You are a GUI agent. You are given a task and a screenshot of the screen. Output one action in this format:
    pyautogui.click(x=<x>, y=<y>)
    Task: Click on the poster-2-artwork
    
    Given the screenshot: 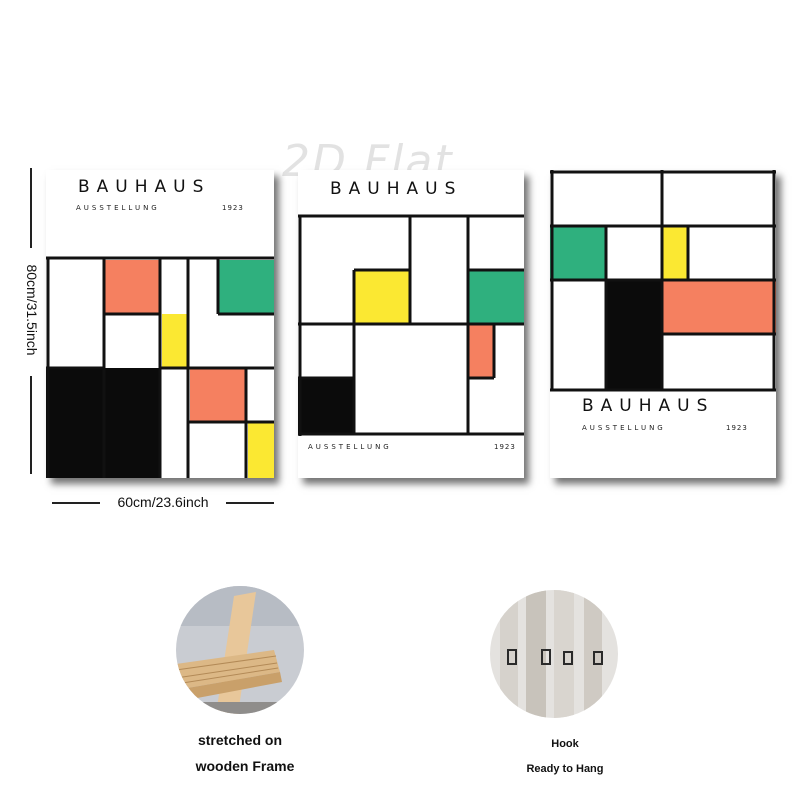 What is the action you would take?
    pyautogui.click(x=411, y=325)
    